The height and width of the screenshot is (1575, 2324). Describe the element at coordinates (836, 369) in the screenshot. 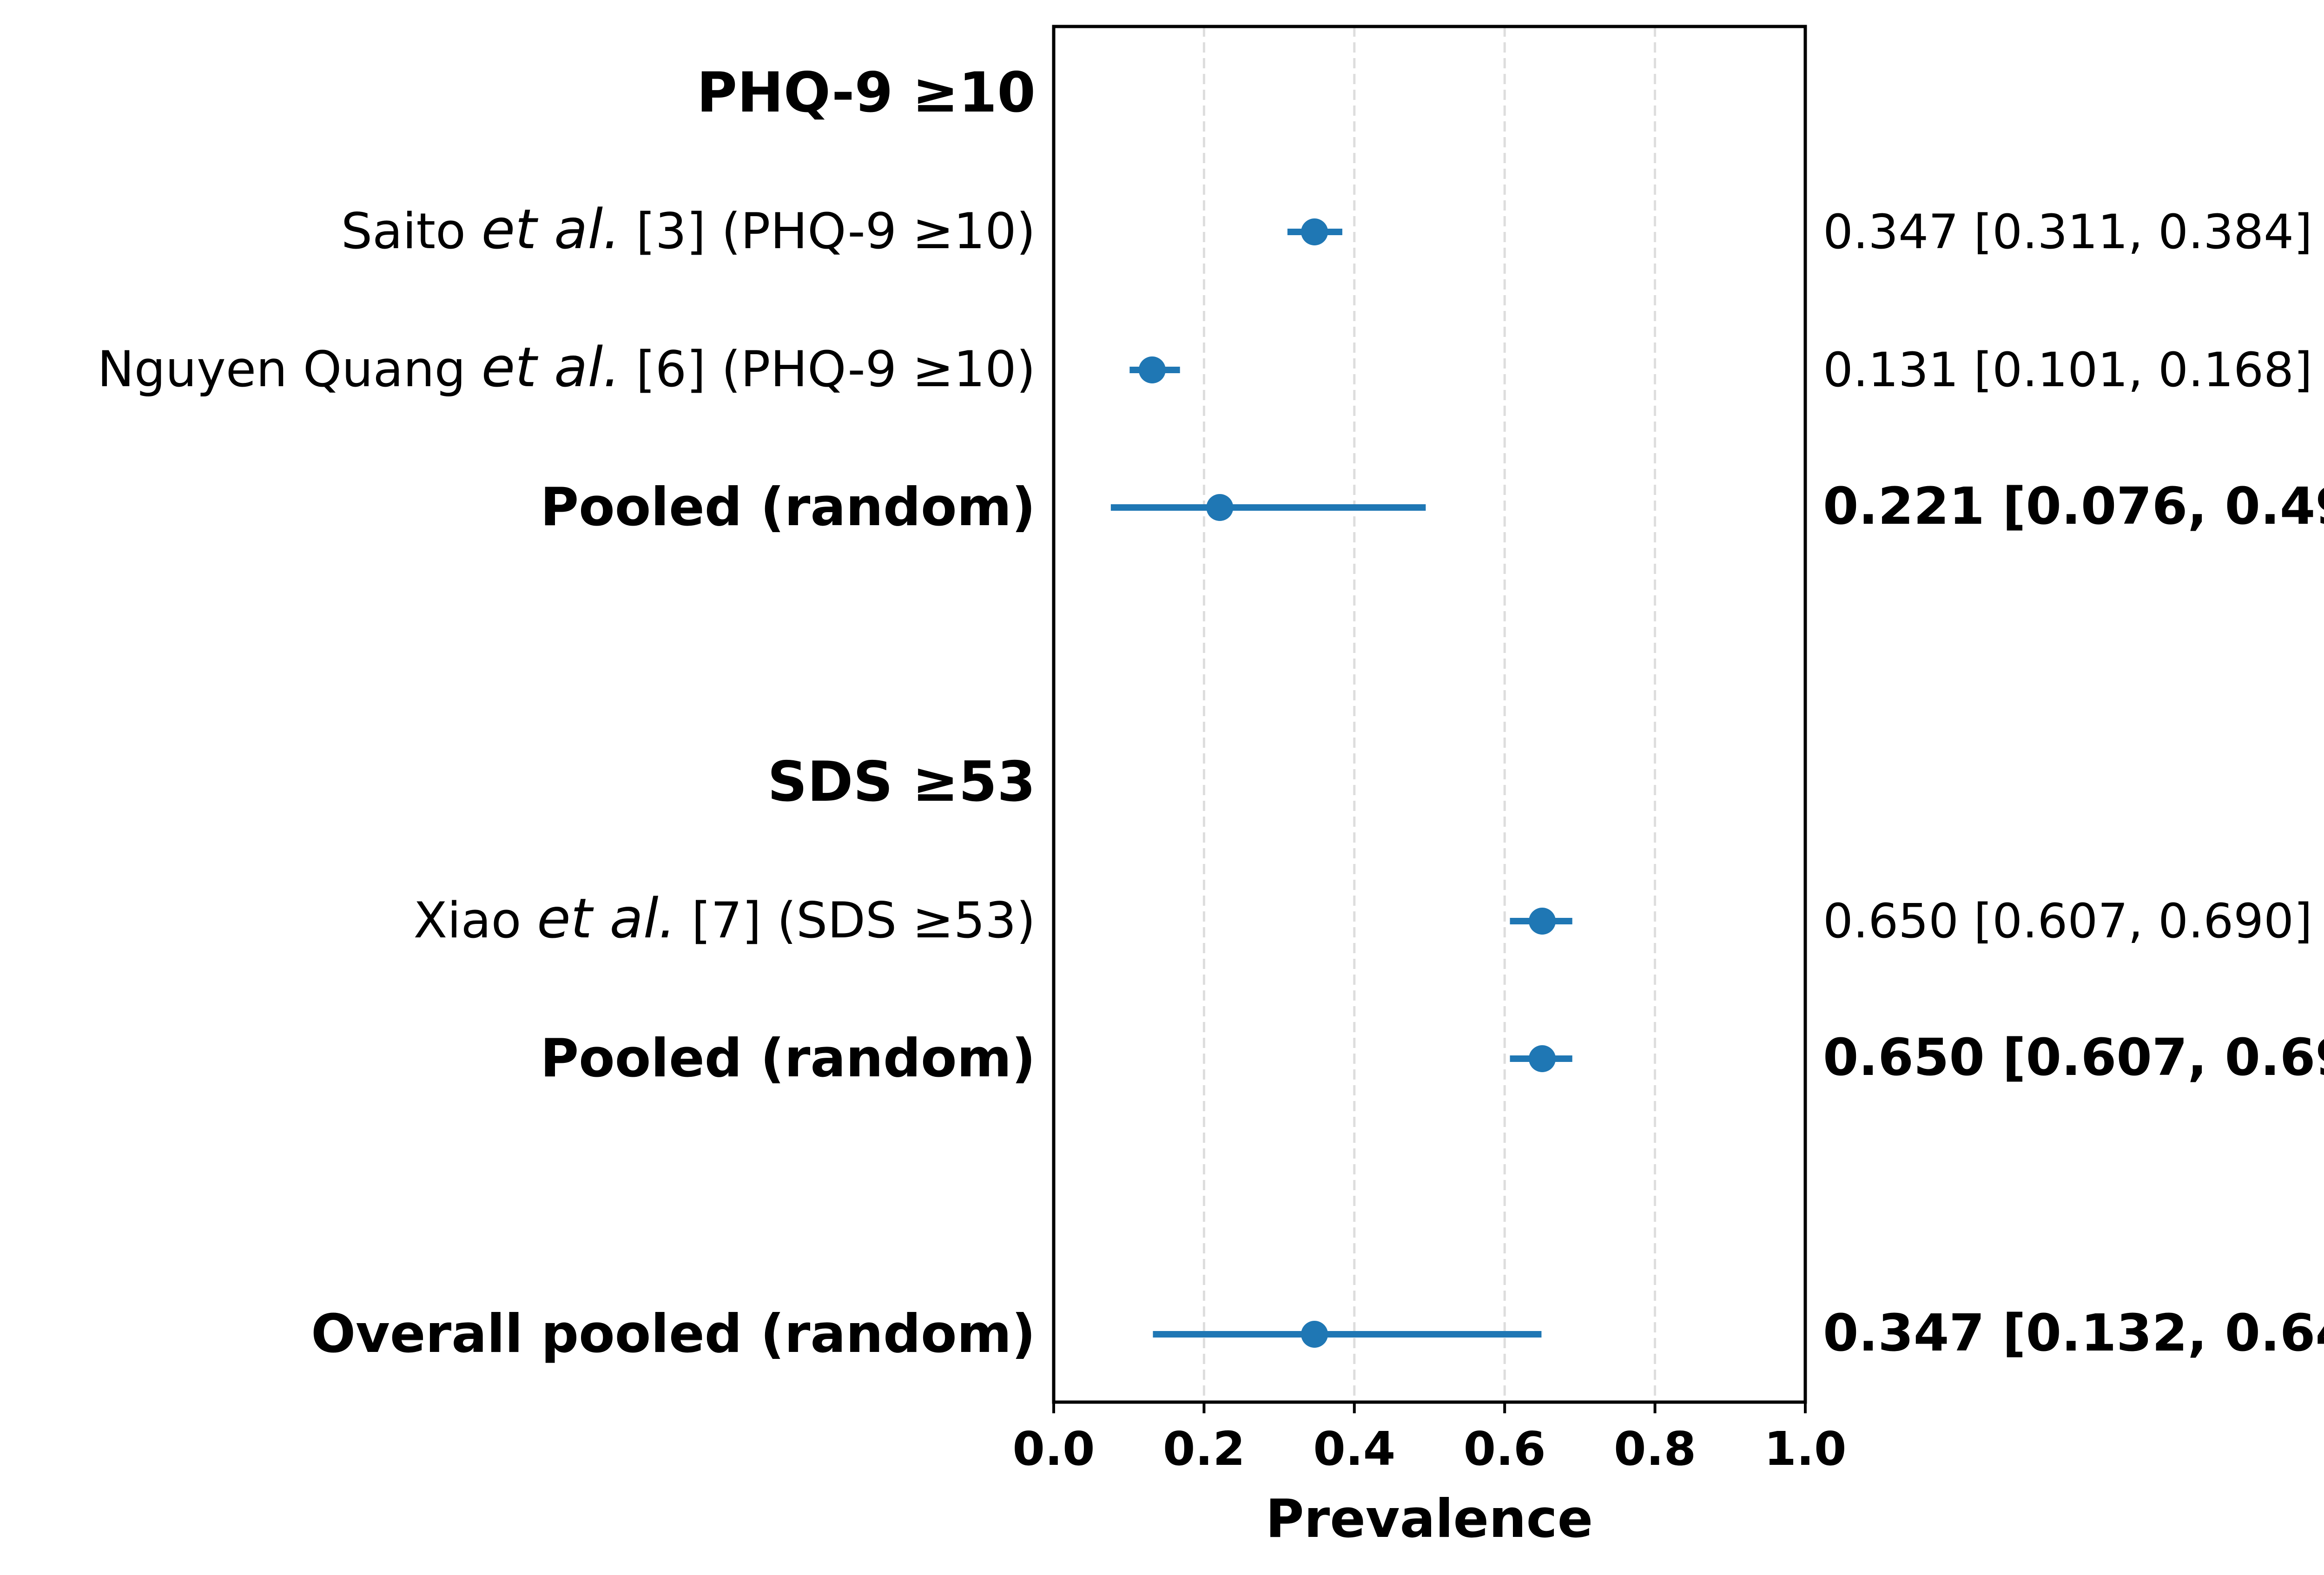

I see `study-ref: [6] (PHQ-9 ≥10)` at that location.